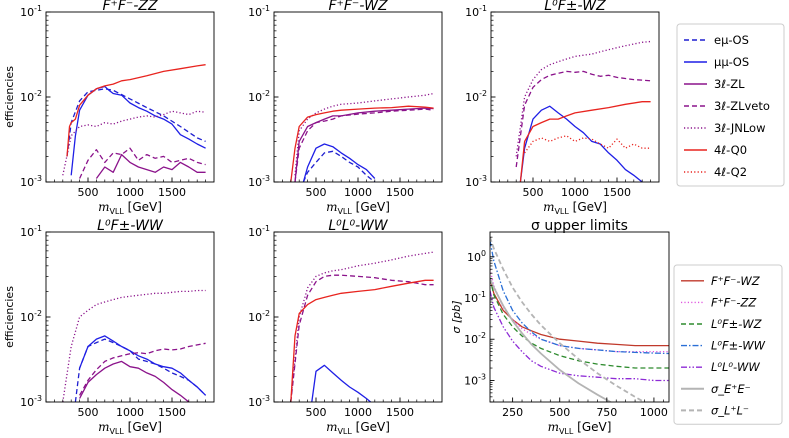  I want to click on panel-title: F⁺F⁻-WZ, so click(358, 7).